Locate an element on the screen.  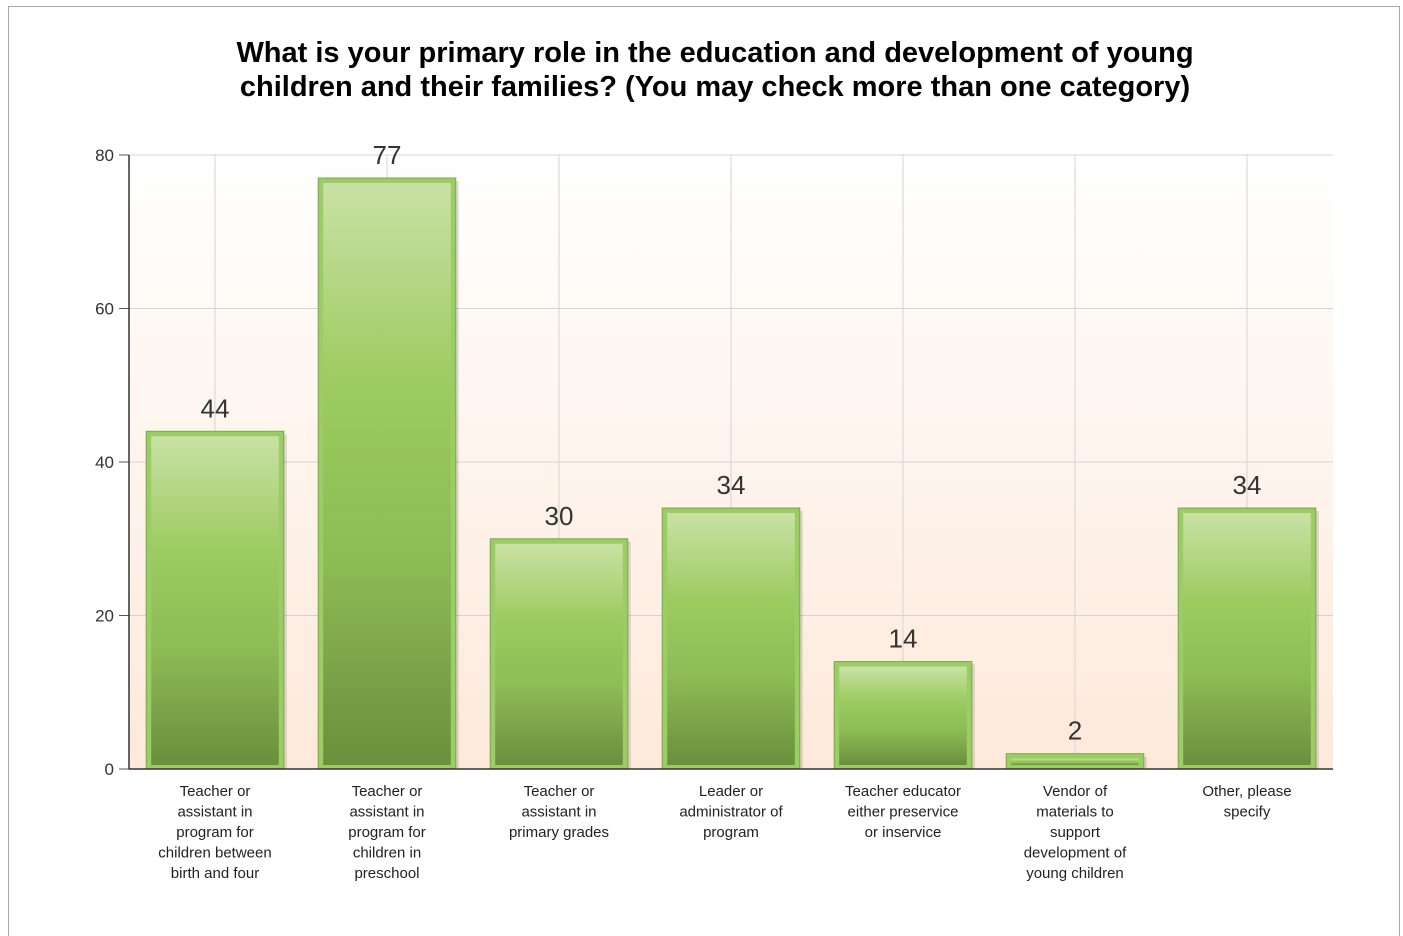
x-tick-label-line: either preservice is located at coordinates (903, 812).